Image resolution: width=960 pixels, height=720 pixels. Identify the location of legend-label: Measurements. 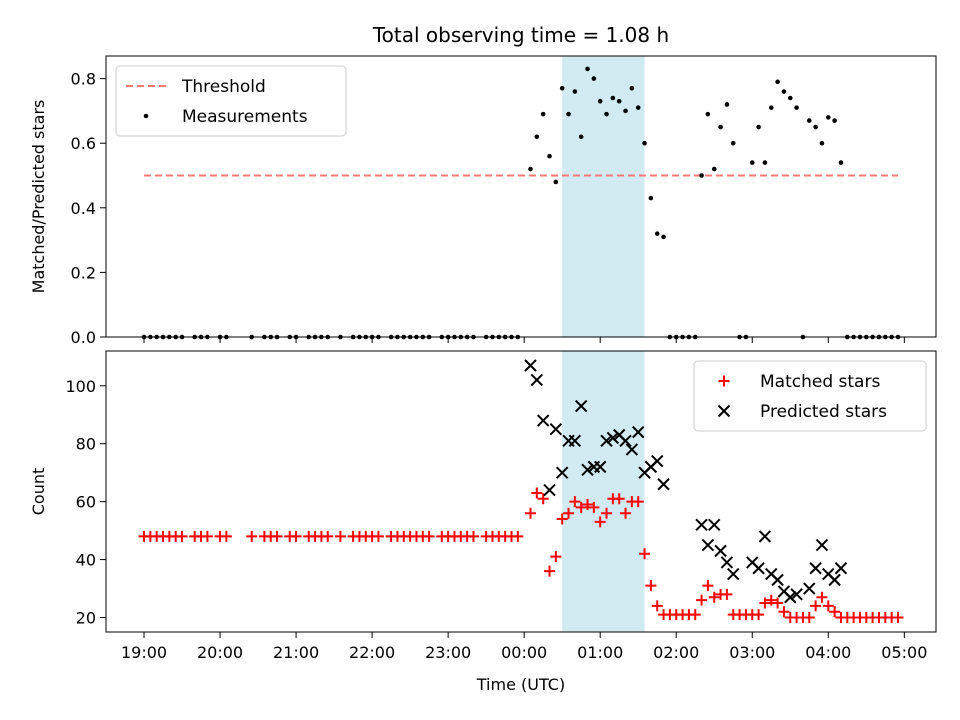
(245, 117).